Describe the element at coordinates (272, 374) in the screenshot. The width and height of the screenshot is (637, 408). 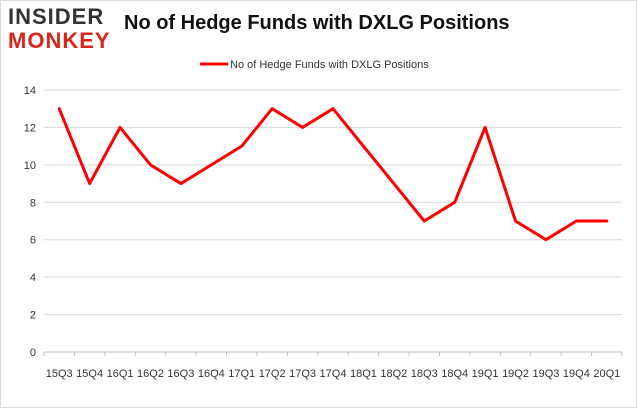
I see `x-tick-label: 17Q2` at that location.